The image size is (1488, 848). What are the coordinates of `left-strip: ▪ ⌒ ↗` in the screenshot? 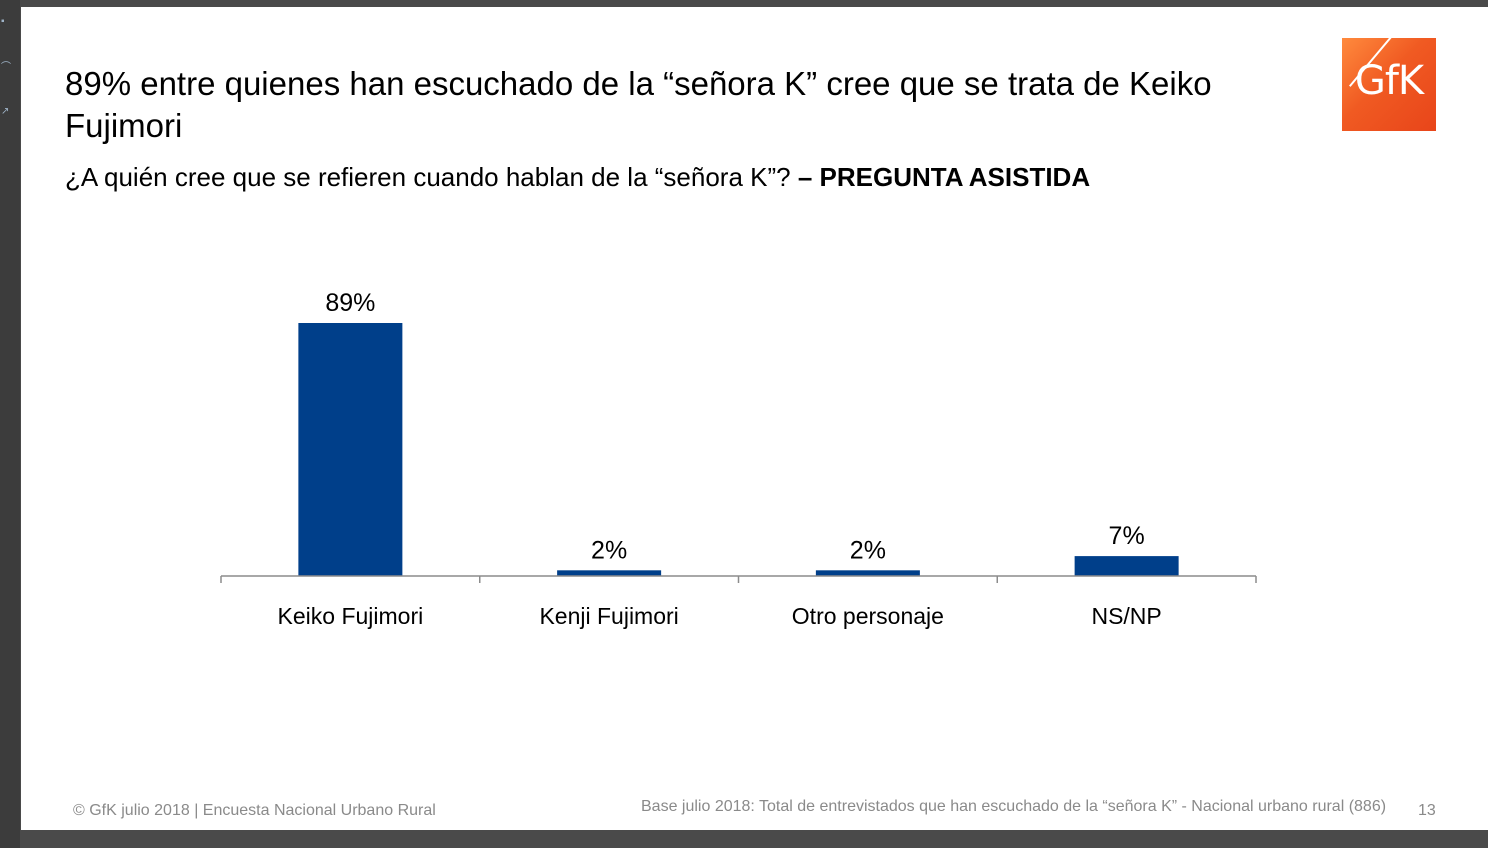 It's located at (10, 424).